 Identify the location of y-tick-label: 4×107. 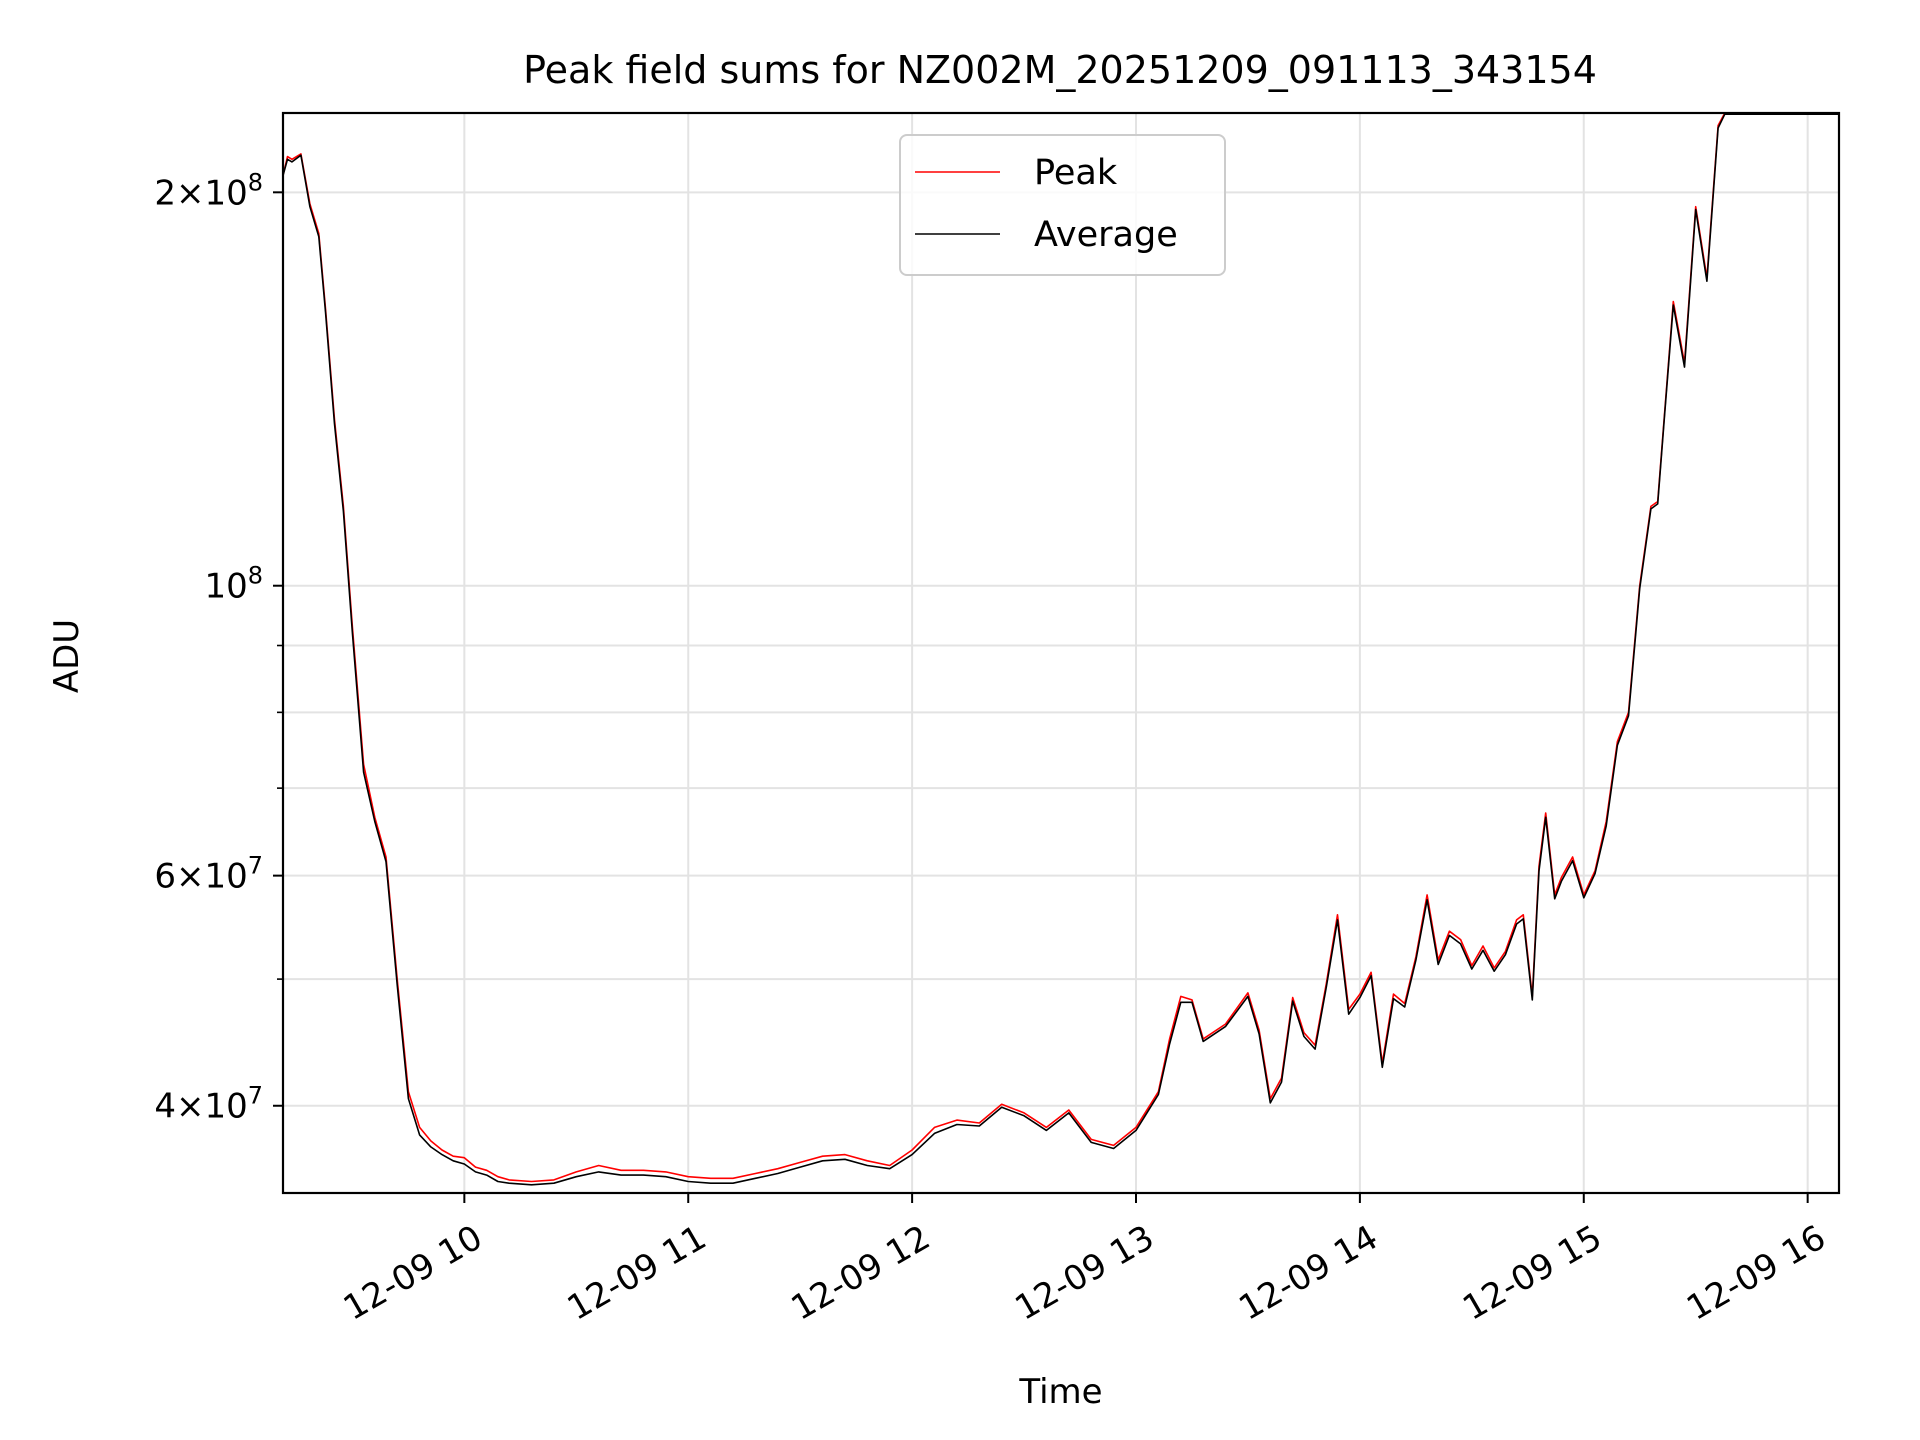
(208, 1104).